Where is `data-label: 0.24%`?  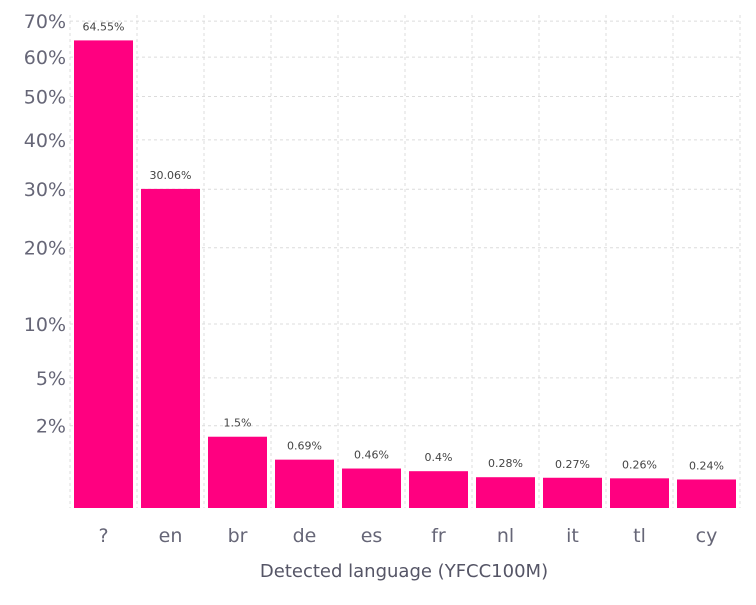 data-label: 0.24% is located at coordinates (706, 465).